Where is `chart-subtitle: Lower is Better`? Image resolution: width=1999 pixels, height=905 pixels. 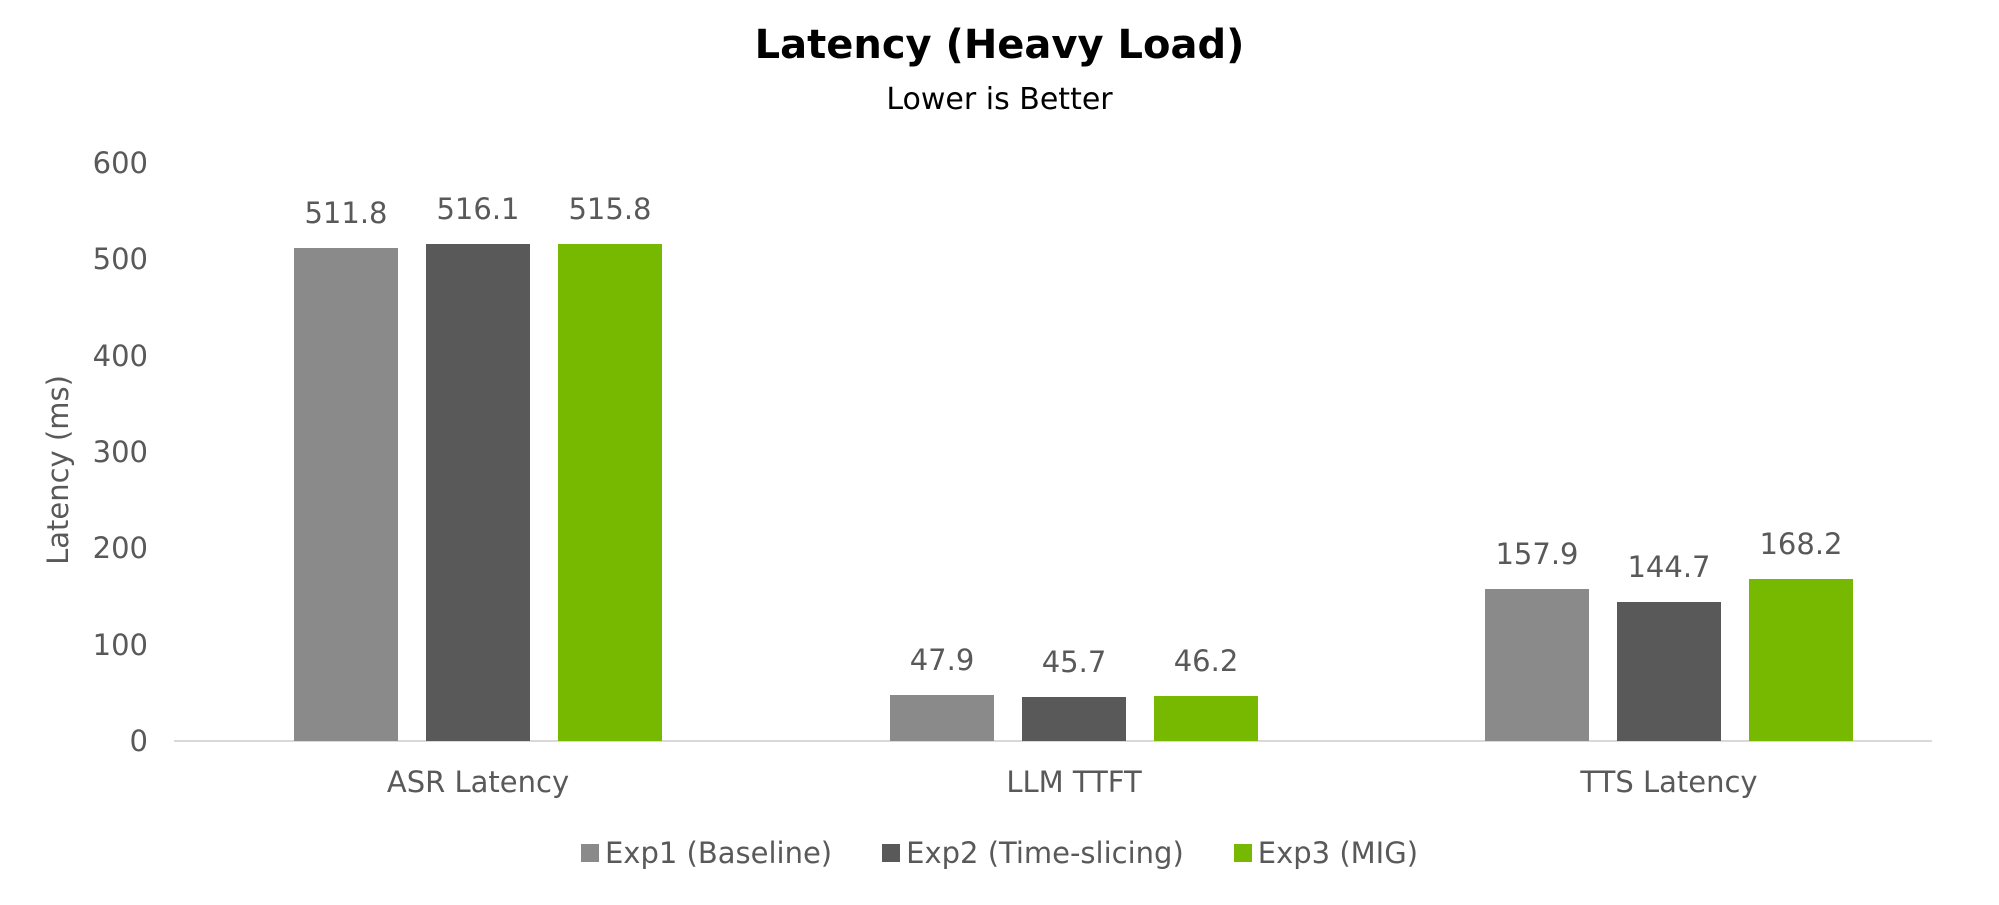
chart-subtitle: Lower is Better is located at coordinates (999, 99).